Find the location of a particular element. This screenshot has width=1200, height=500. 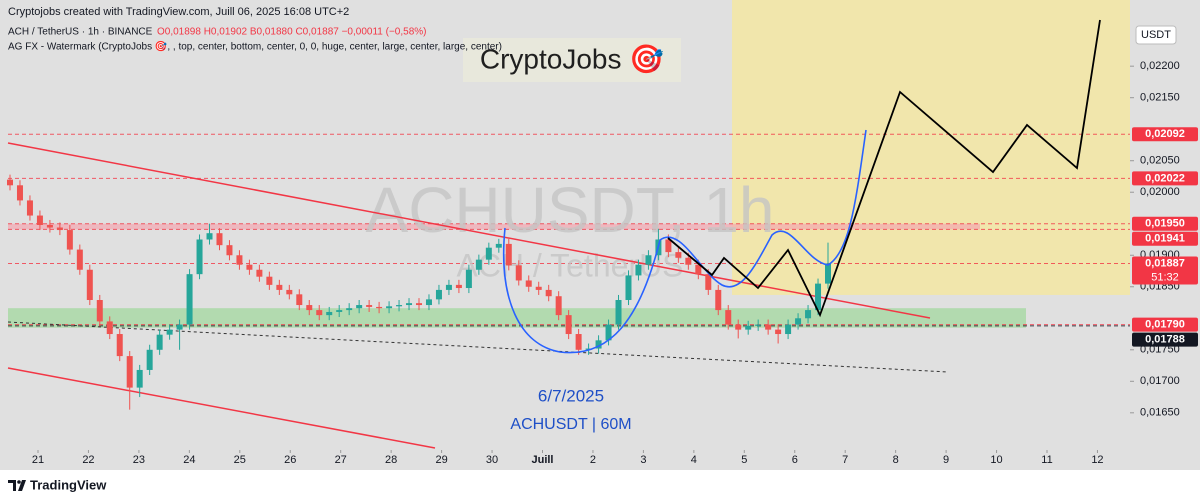

x-tick-label: 3 is located at coordinates (643, 460).